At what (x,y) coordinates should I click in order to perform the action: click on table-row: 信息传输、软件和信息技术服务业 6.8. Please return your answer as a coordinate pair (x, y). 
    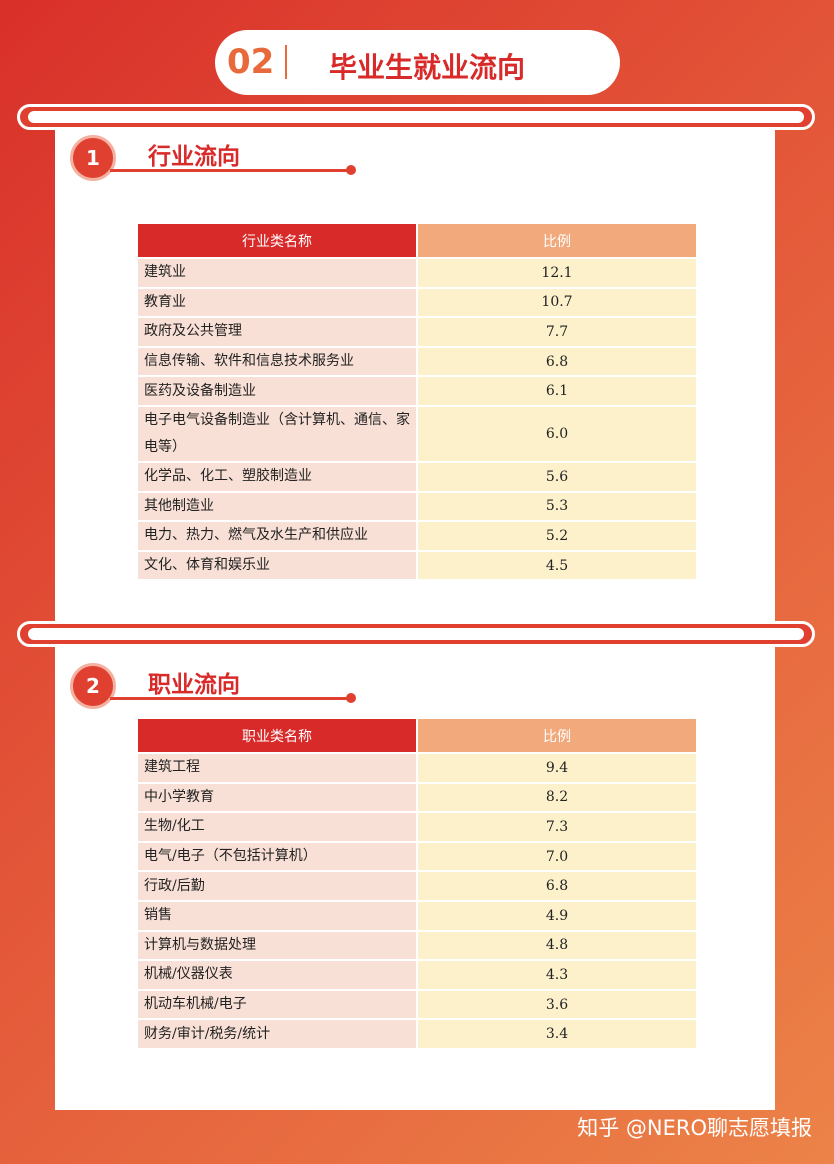
    Looking at the image, I should click on (417, 361).